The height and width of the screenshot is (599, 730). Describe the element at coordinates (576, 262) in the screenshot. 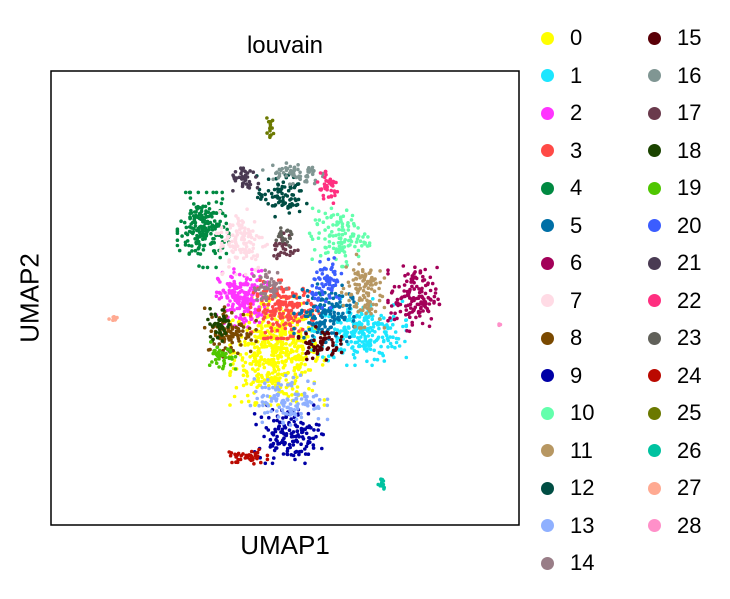

I see `legend-label: 6` at that location.